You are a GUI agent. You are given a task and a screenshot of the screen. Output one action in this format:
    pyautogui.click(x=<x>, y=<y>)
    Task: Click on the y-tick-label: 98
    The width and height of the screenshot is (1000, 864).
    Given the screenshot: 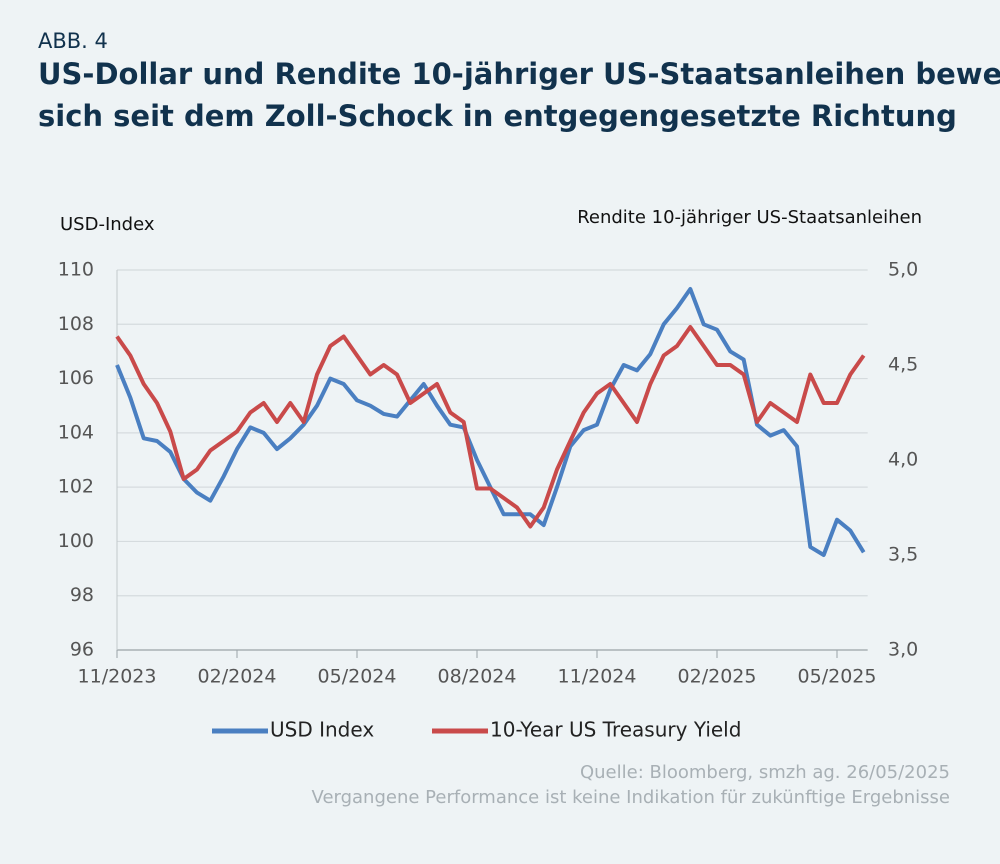 What is the action you would take?
    pyautogui.click(x=82, y=595)
    